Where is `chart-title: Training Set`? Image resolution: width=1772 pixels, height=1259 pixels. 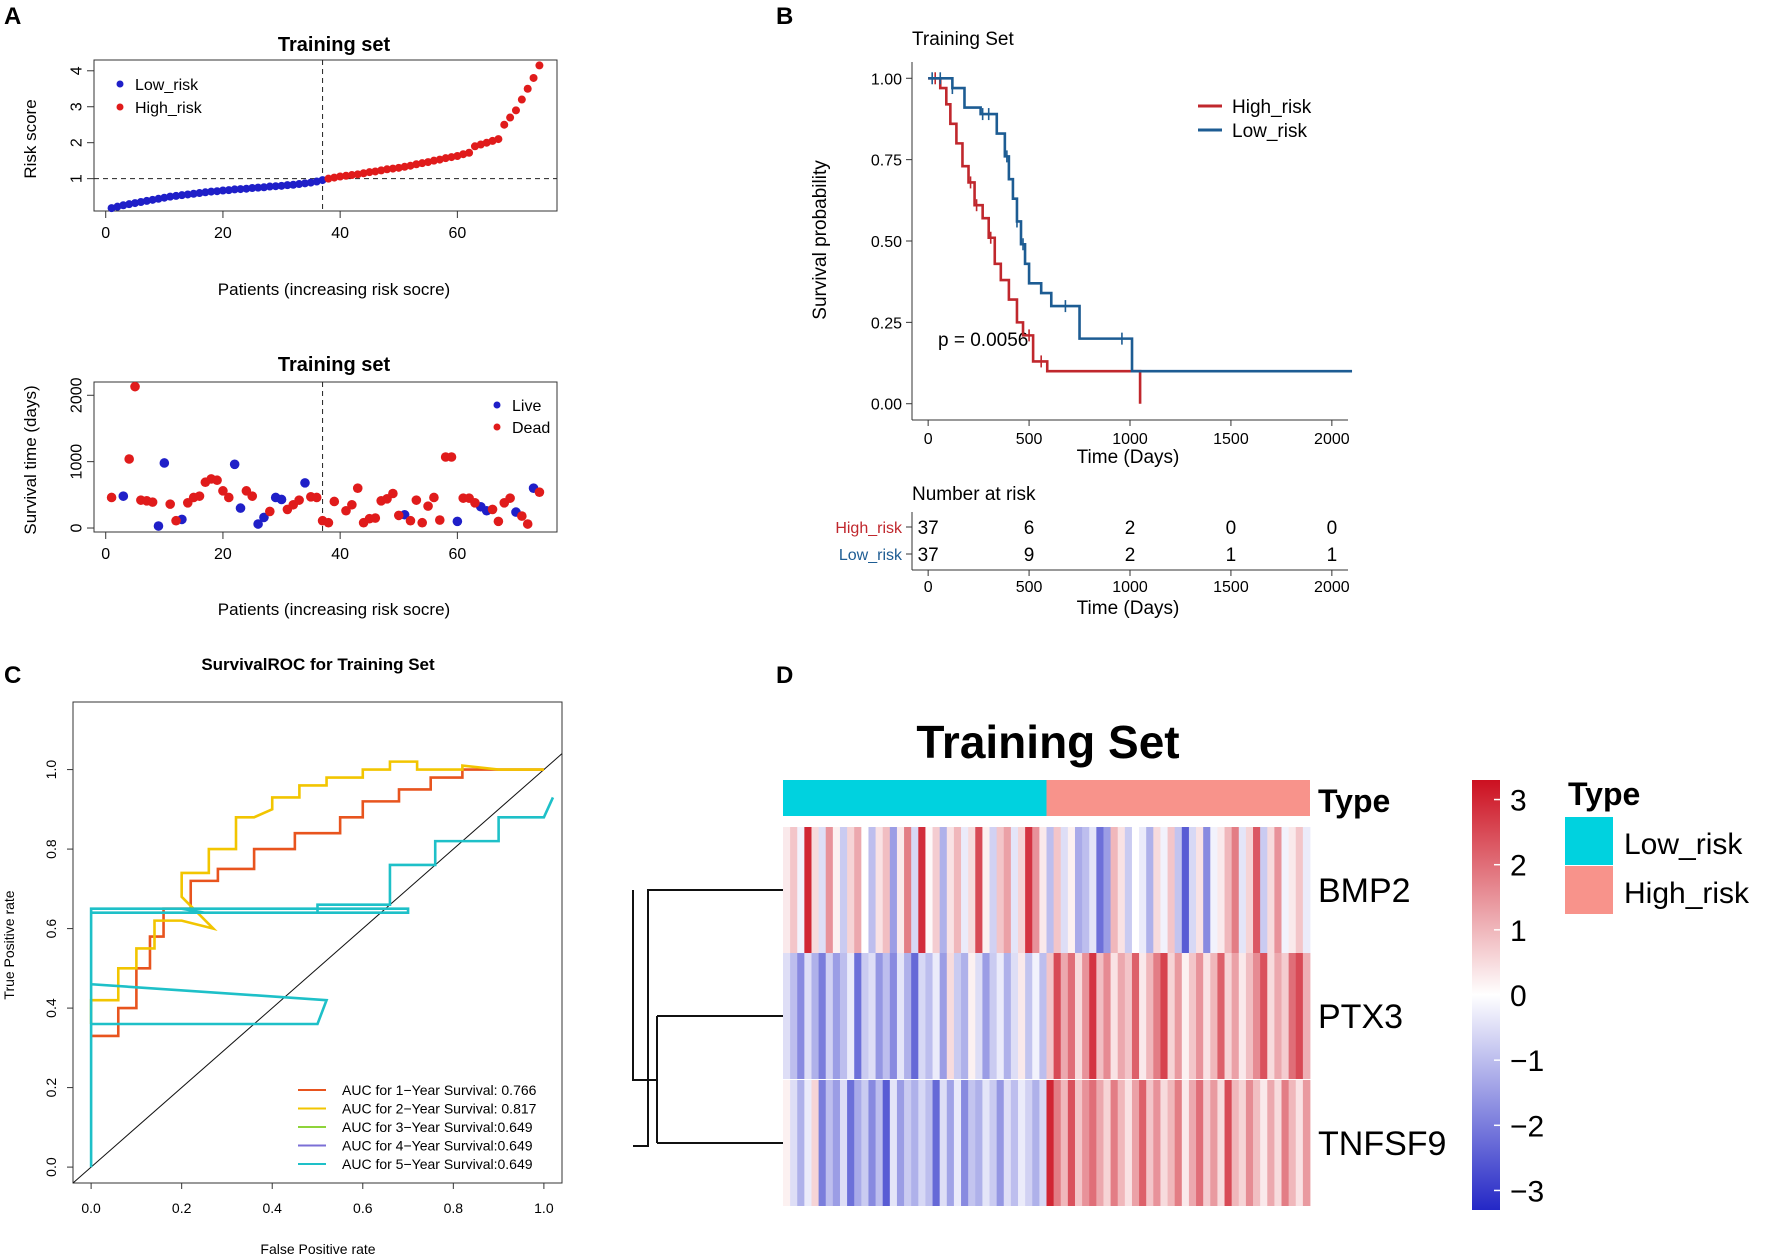
chart-title: Training Set is located at coordinates (963, 39).